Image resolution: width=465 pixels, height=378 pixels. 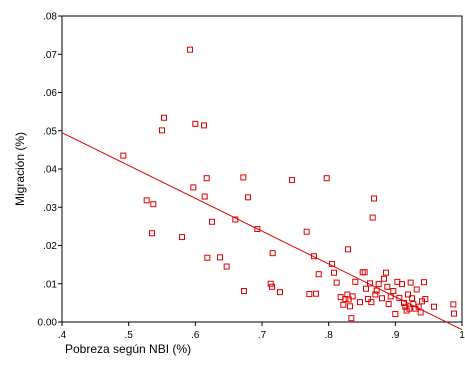 I want to click on x-tick-label: .7, so click(x=262, y=335).